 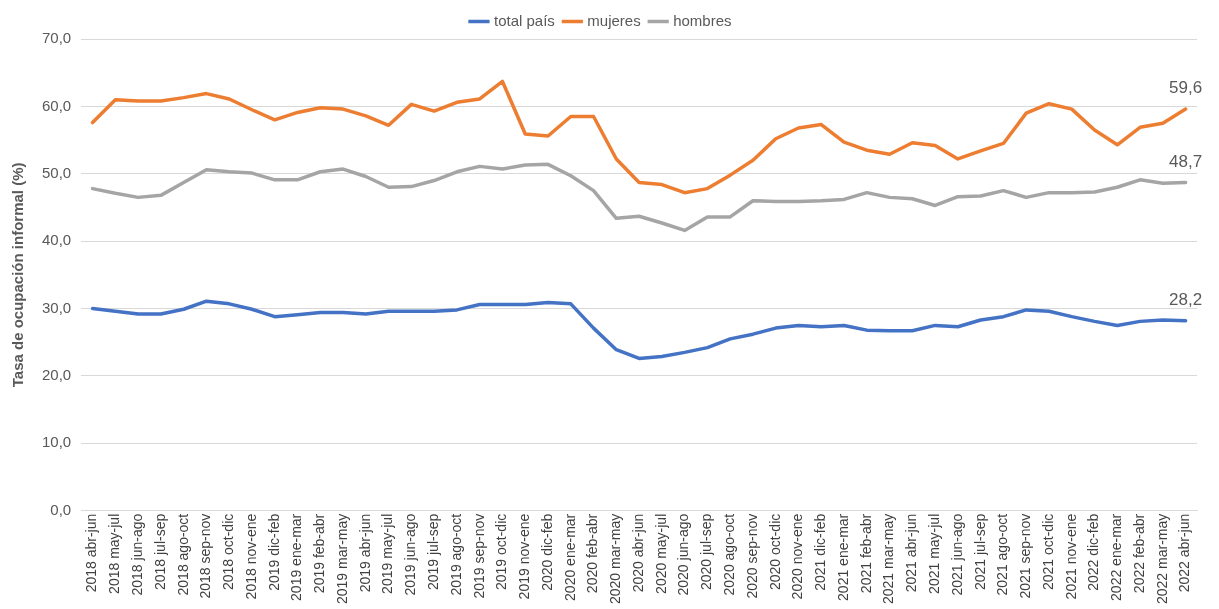 I want to click on x-tick-label: 2019 ene-mar, so click(x=296, y=557).